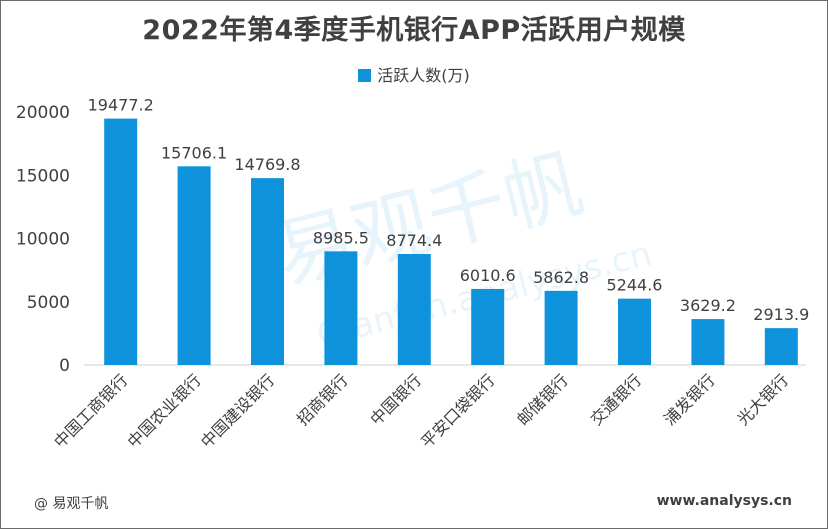  Describe the element at coordinates (395, 399) in the screenshot. I see `x-tick-label: 中国银行` at that location.